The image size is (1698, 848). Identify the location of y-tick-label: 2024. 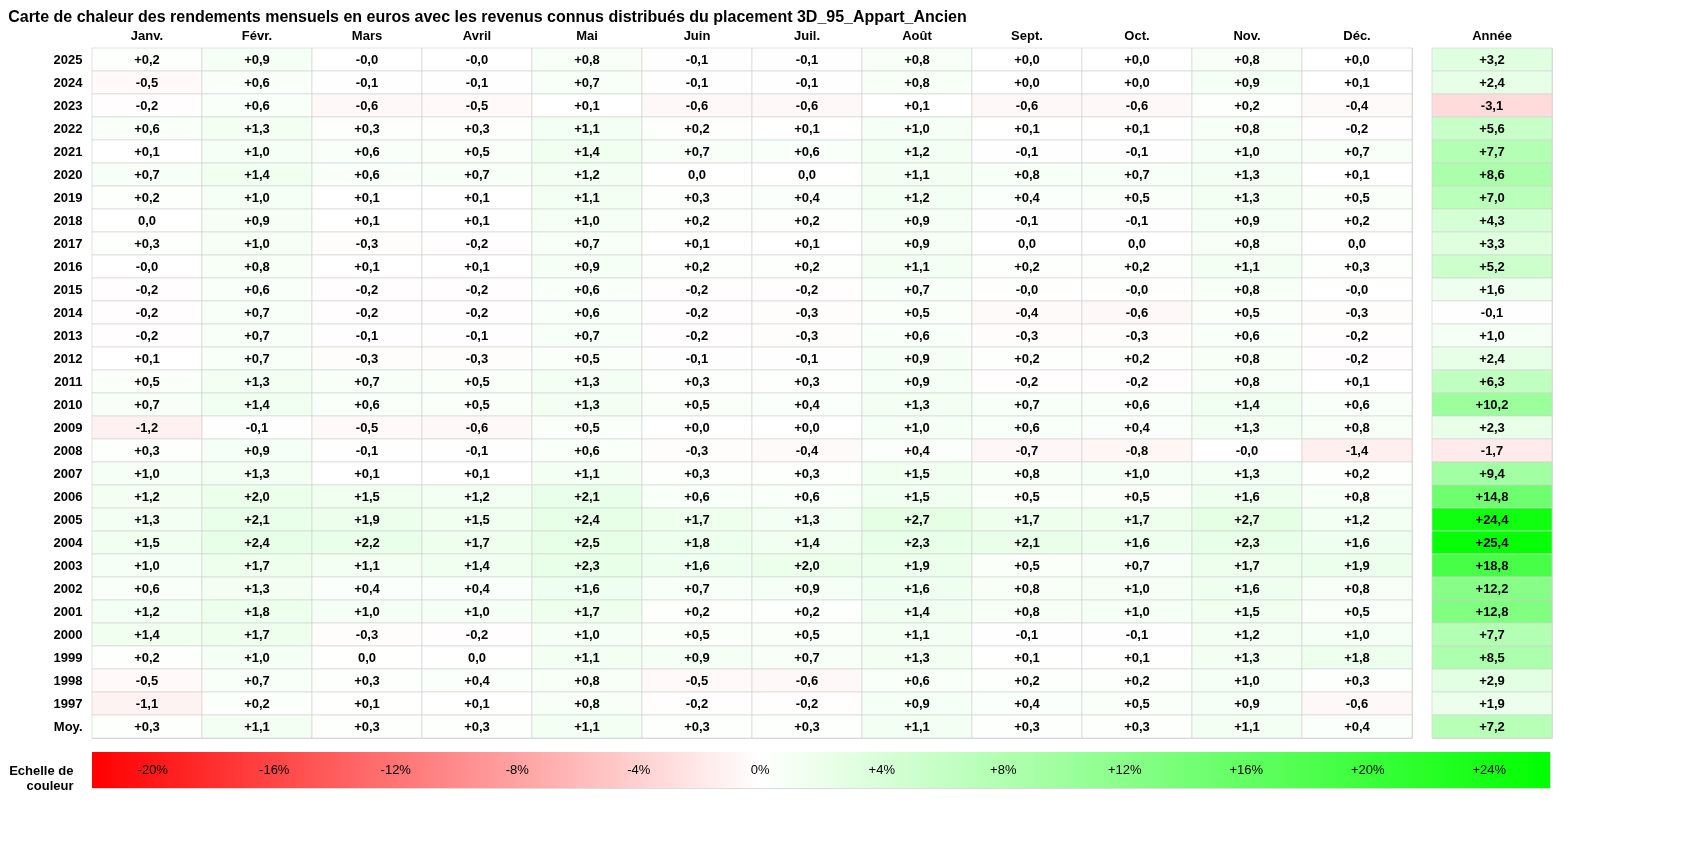
(68, 82).